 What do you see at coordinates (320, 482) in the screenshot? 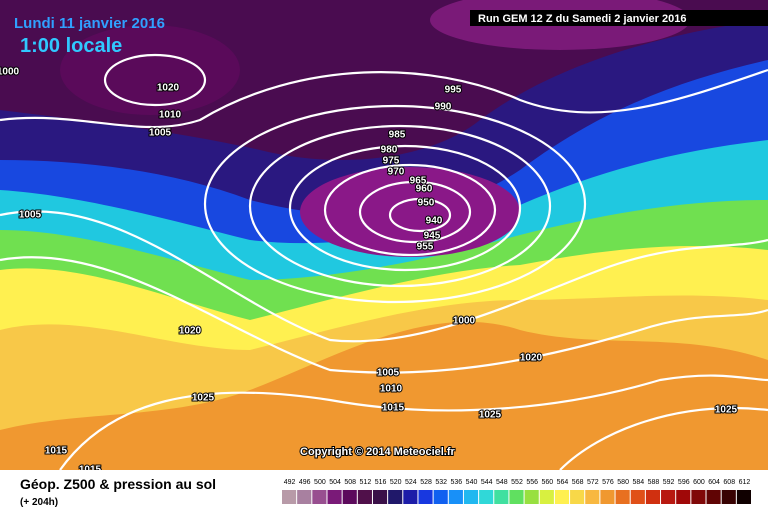
I see `scale-label: 500` at bounding box center [320, 482].